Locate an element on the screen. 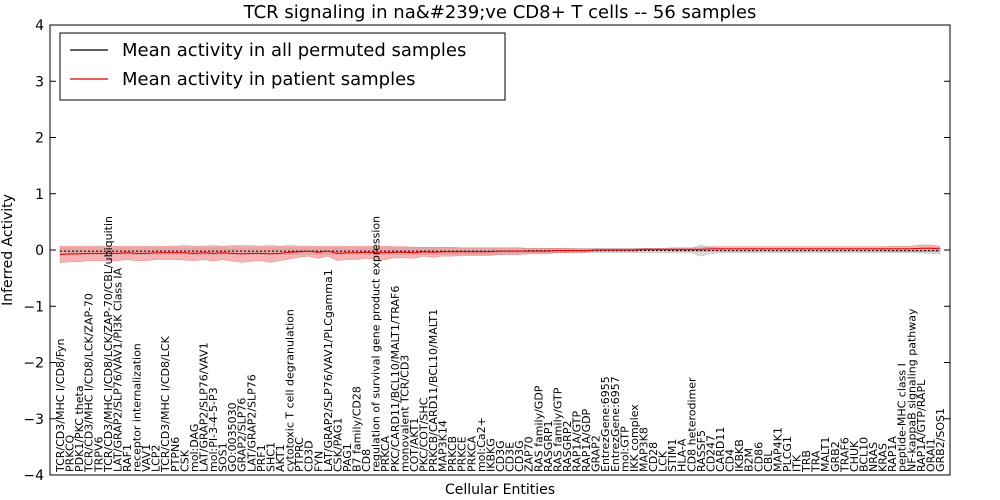 This screenshot has height=500, width=1000. x-tick-label: GRB2 is located at coordinates (835, 456).